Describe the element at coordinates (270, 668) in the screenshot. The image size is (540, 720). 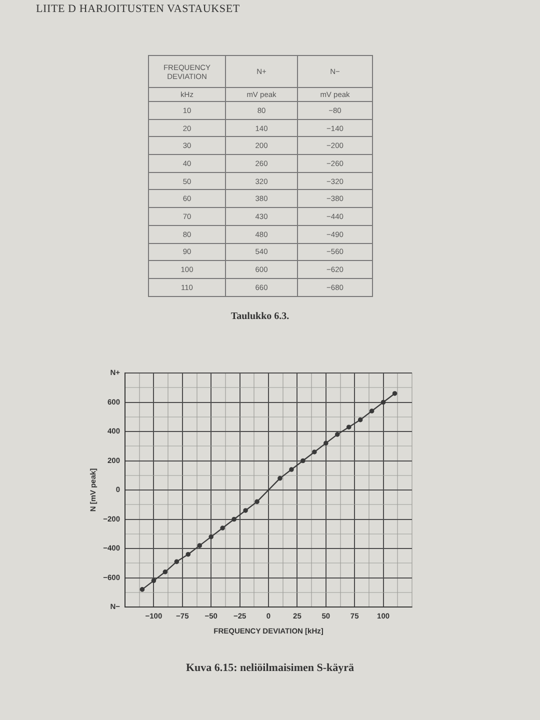
I see `text: Kuva 6.15: neliöilmaisimen S-käyrä` at that location.